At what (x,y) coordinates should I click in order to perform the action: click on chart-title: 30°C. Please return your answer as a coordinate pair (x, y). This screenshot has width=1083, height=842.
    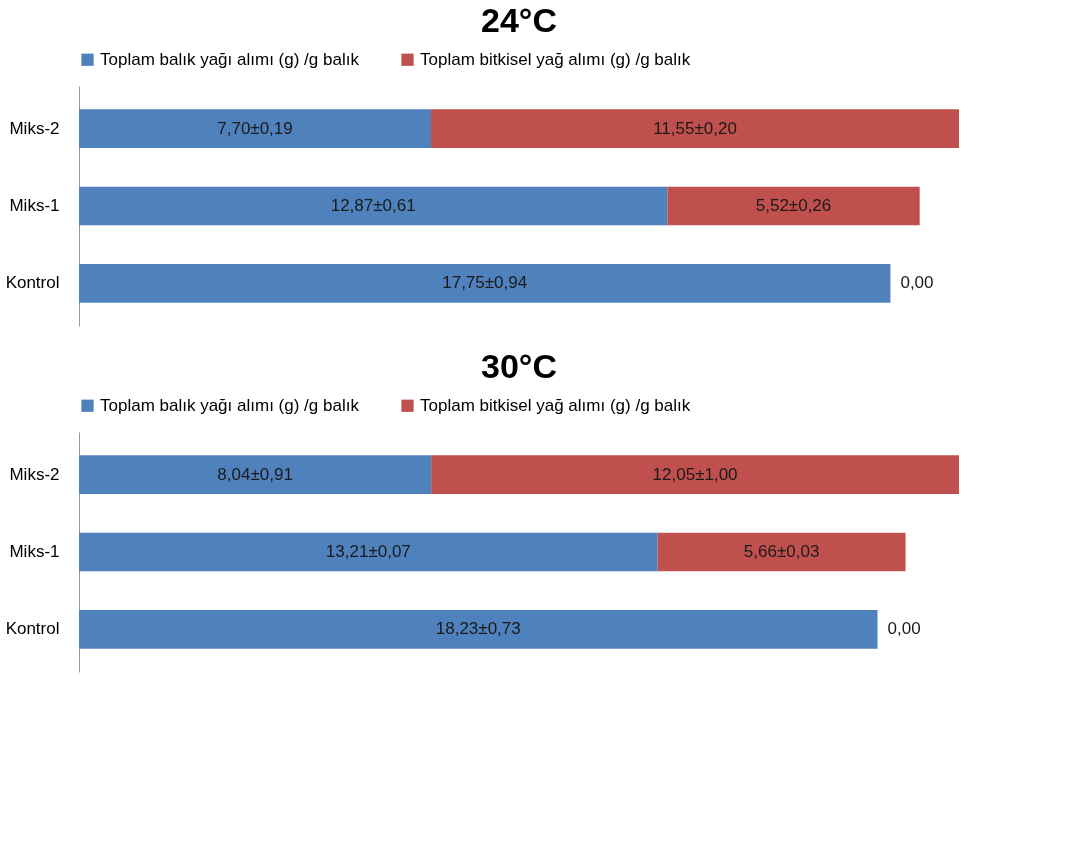
    Looking at the image, I should click on (519, 366).